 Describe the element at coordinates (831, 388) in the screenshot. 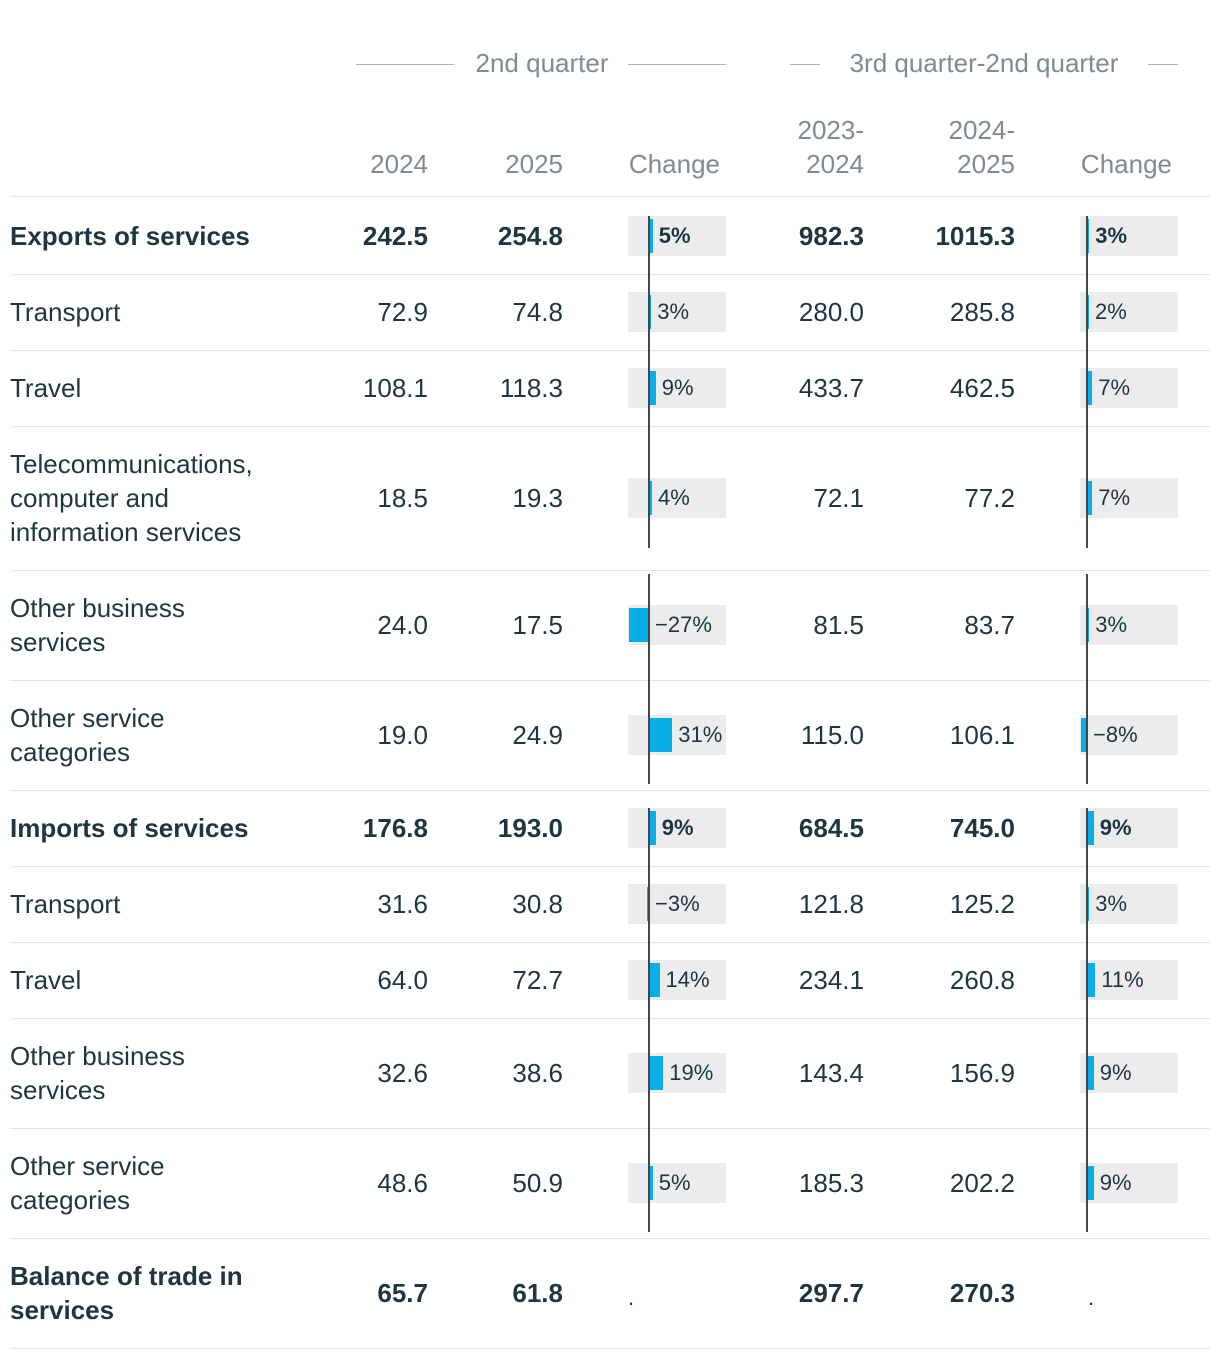

I see `cell-p2324: 433.7` at that location.